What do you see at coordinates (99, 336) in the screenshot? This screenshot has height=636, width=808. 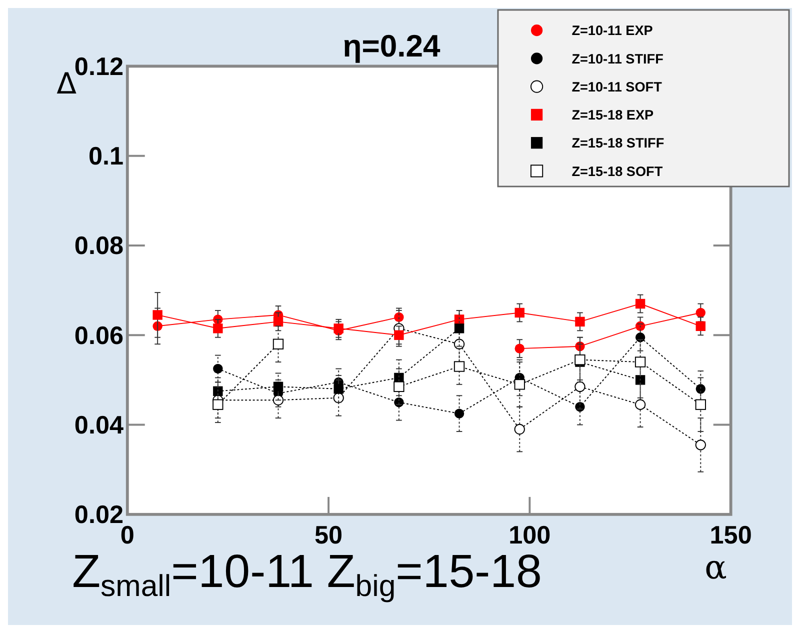 I see `y-tick-label: 0.06` at bounding box center [99, 336].